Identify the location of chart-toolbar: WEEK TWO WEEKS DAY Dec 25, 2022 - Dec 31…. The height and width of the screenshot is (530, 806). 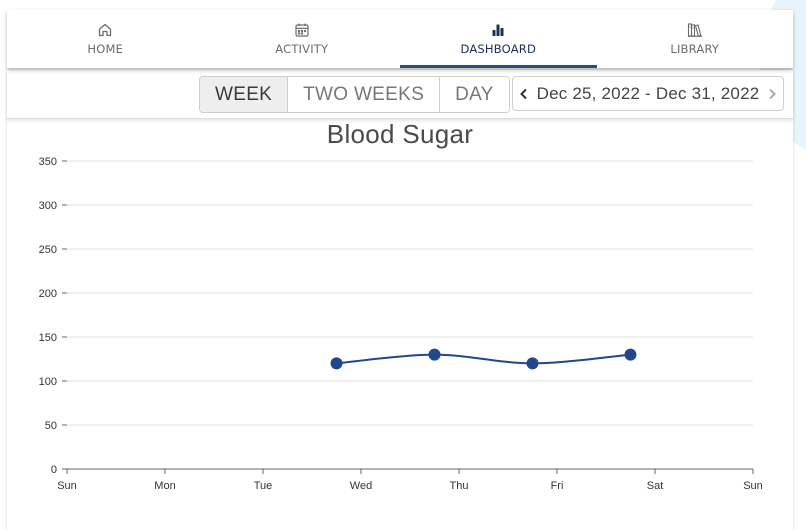
(400, 94).